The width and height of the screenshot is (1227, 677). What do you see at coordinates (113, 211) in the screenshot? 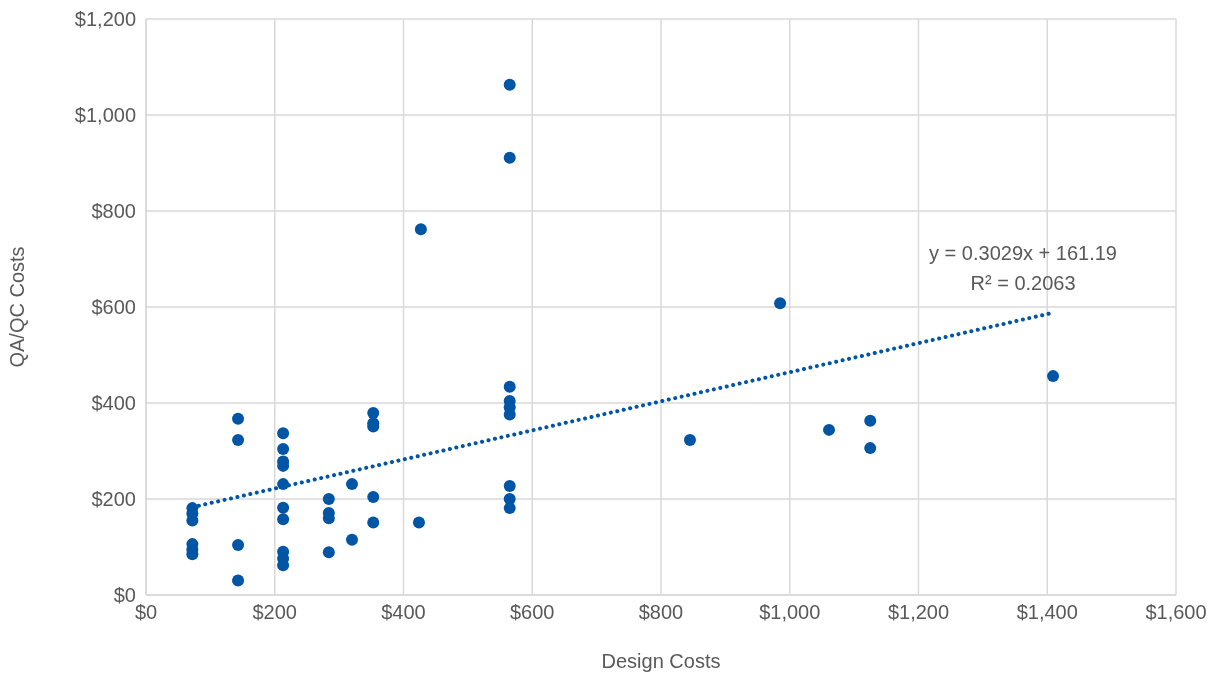
I see `y-tick-label: $800` at bounding box center [113, 211].